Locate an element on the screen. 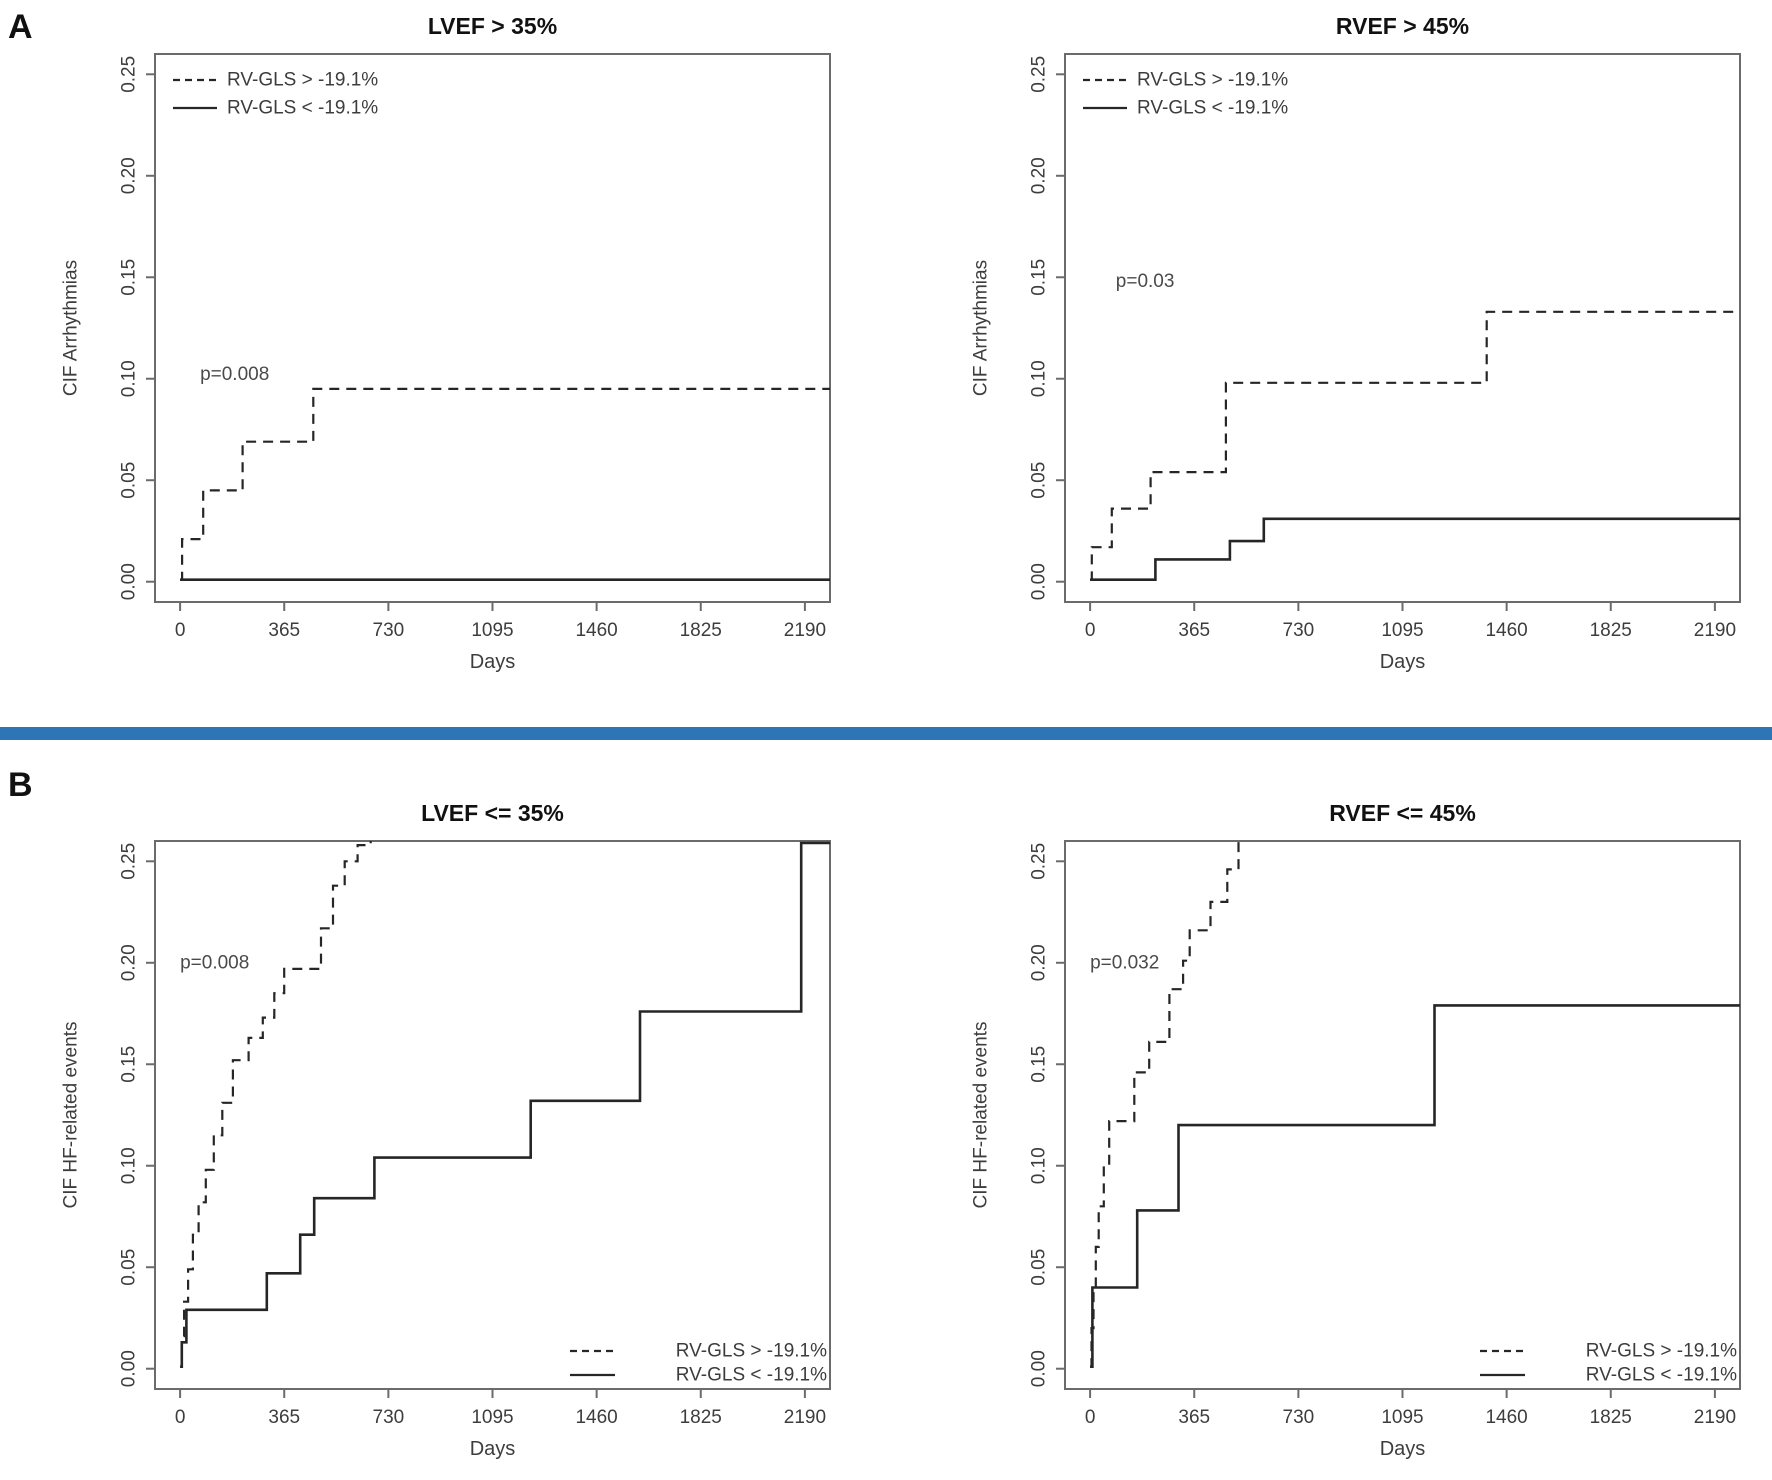 The image size is (1772, 1480). section-divider is located at coordinates (886, 733).